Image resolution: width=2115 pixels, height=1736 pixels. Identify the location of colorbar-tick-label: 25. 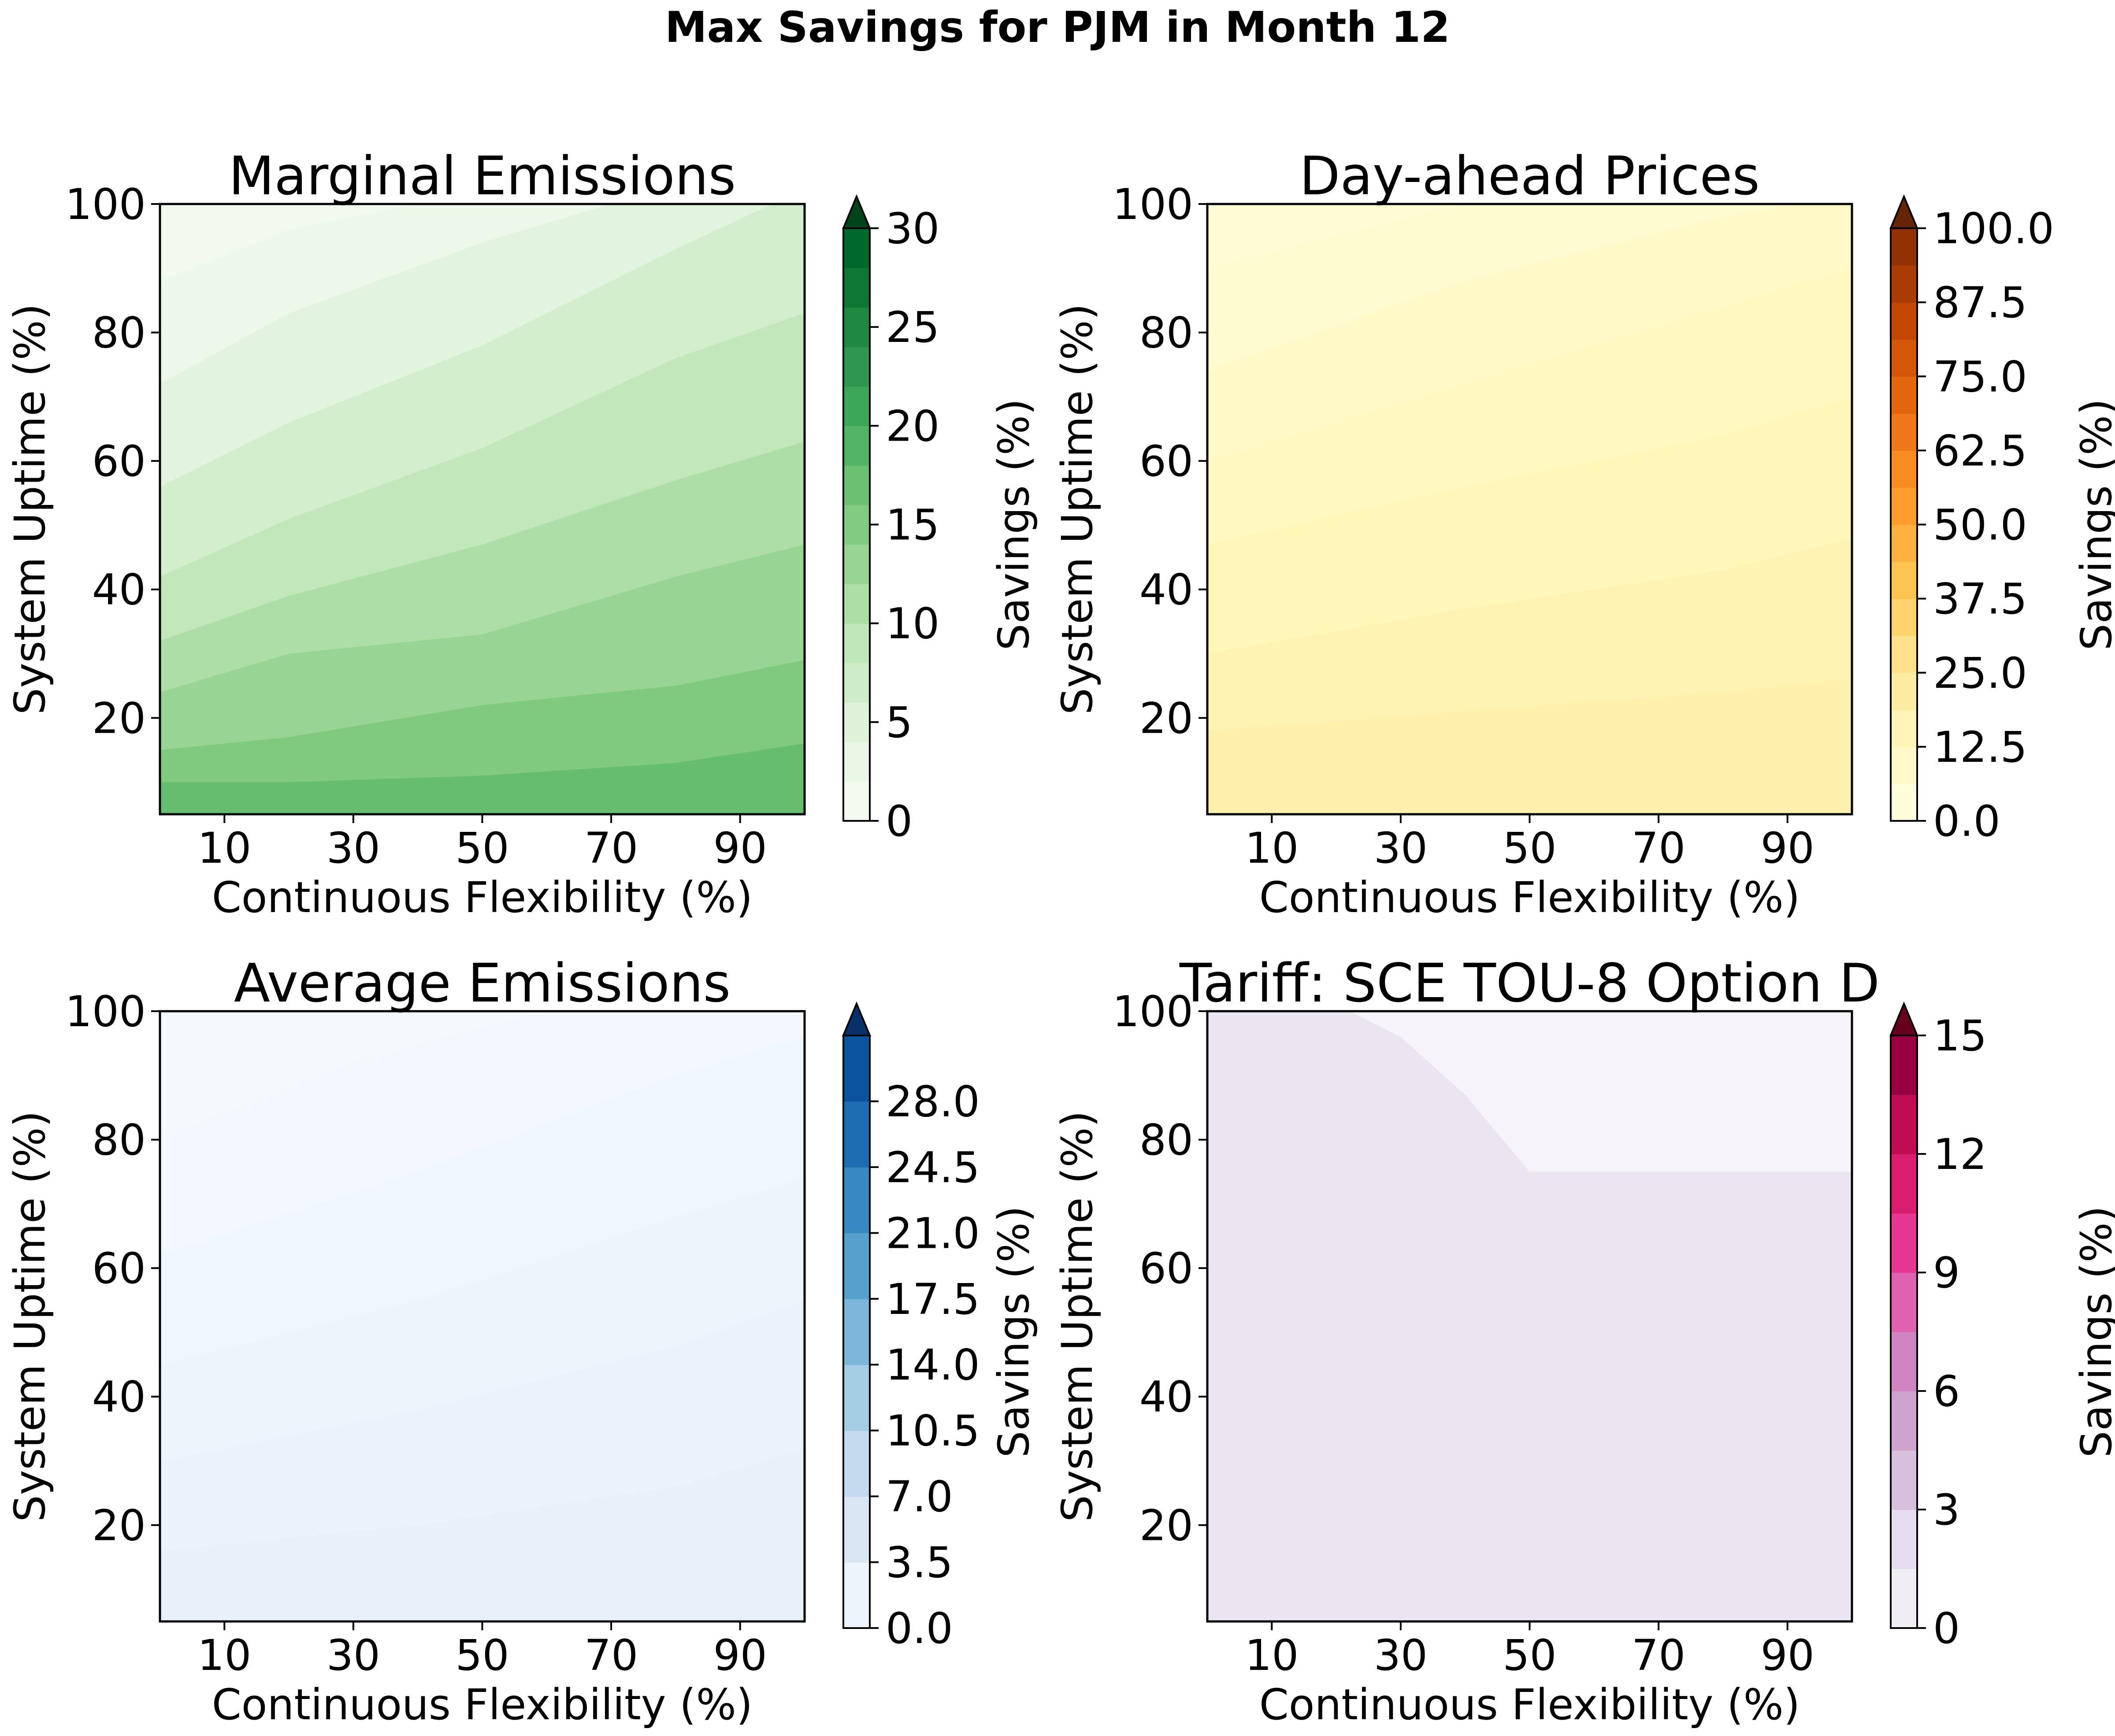
(912, 327).